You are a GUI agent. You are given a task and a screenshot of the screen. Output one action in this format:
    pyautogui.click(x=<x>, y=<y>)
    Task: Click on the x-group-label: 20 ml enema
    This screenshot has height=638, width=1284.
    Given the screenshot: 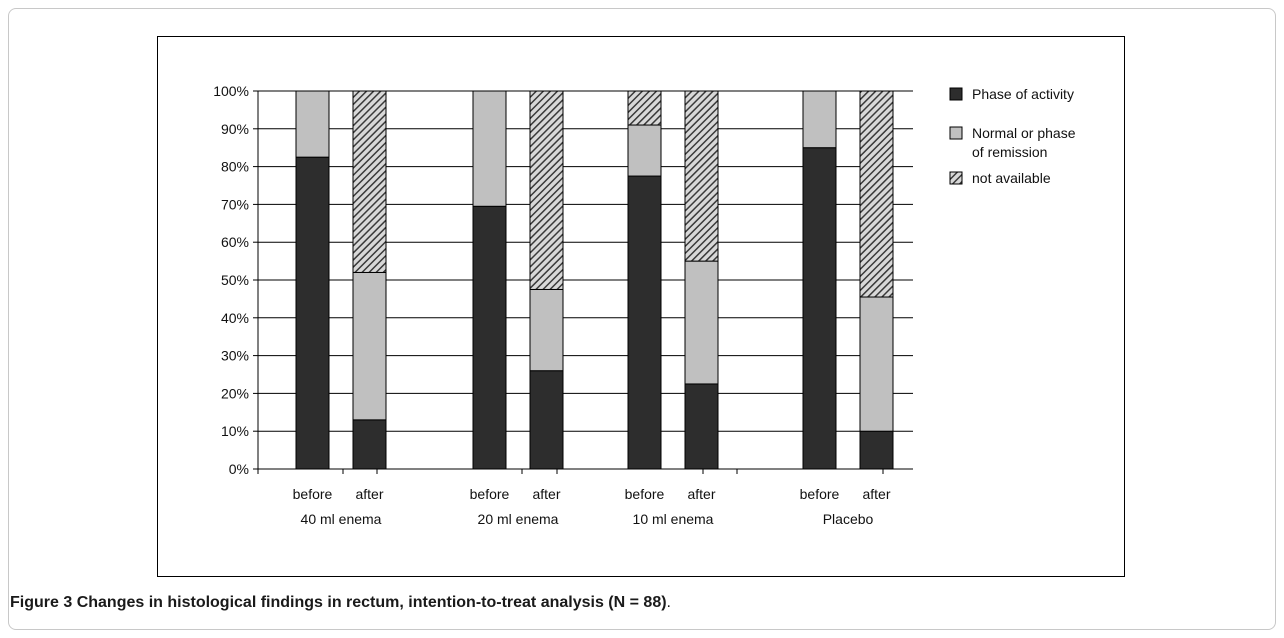 What is the action you would take?
    pyautogui.click(x=518, y=519)
    